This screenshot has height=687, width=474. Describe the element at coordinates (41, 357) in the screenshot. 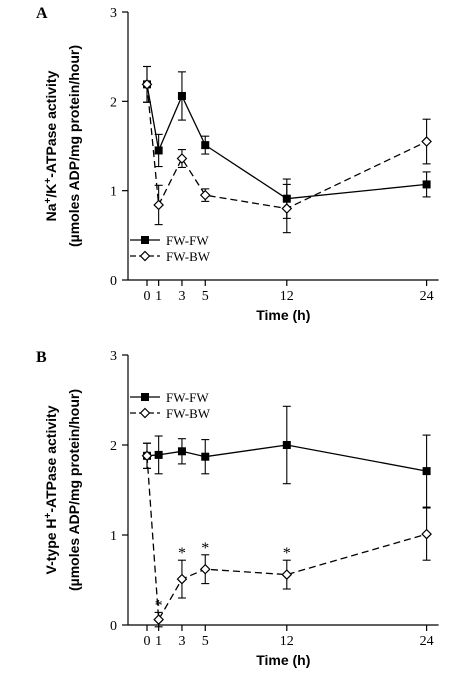

I see `panel-letter: B` at that location.